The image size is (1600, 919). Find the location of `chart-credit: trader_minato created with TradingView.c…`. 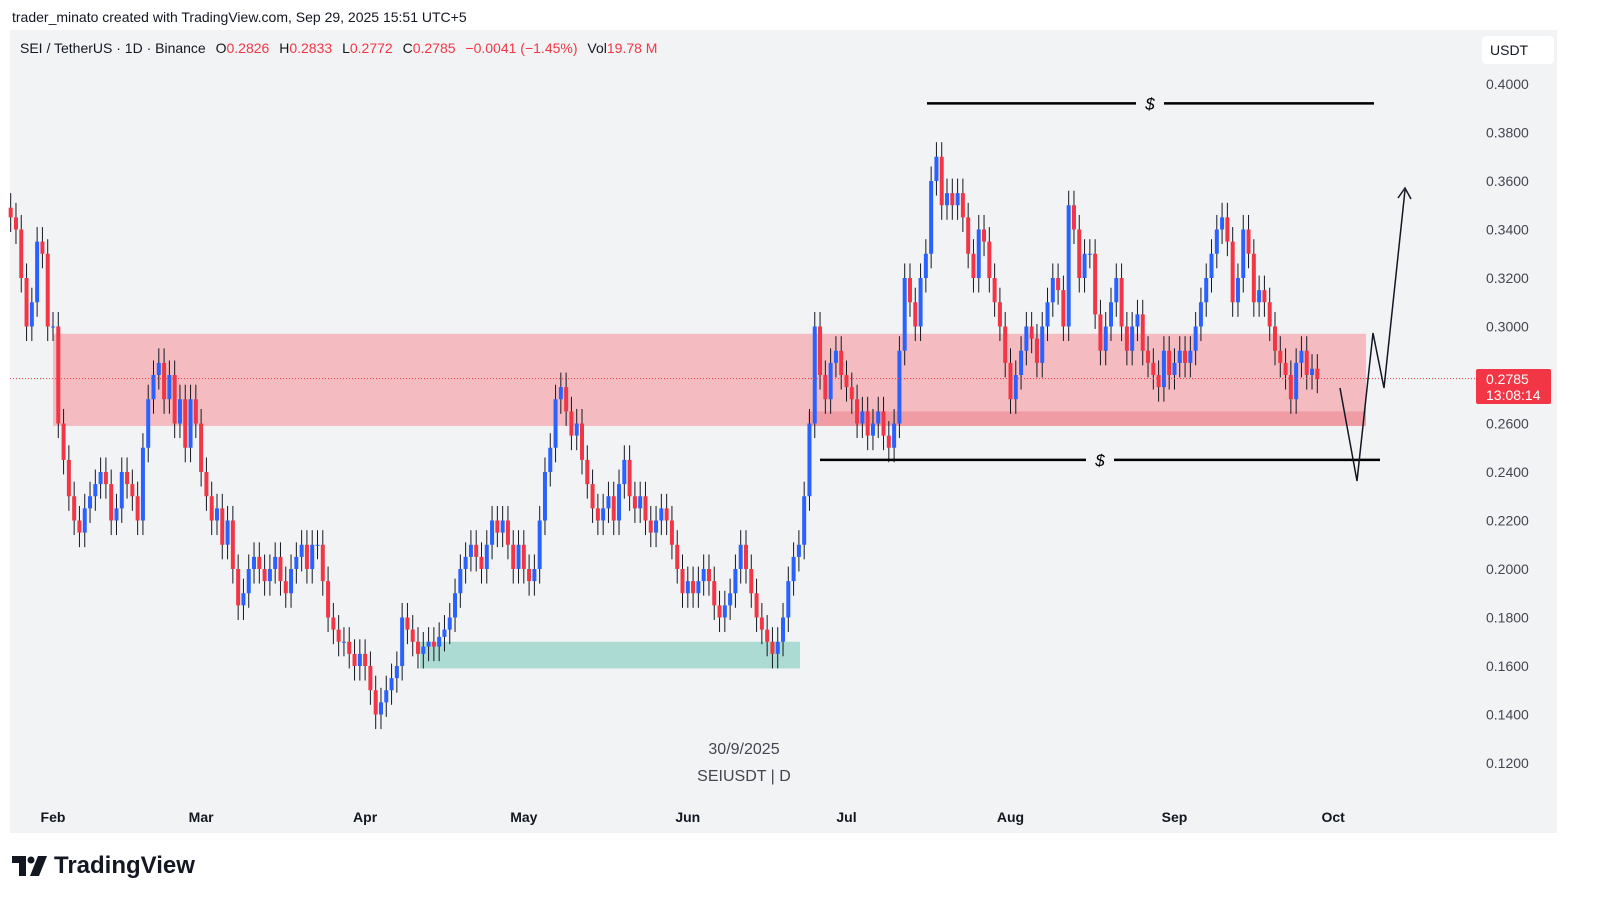

chart-credit: trader_minato created with TradingView.c… is located at coordinates (239, 17).